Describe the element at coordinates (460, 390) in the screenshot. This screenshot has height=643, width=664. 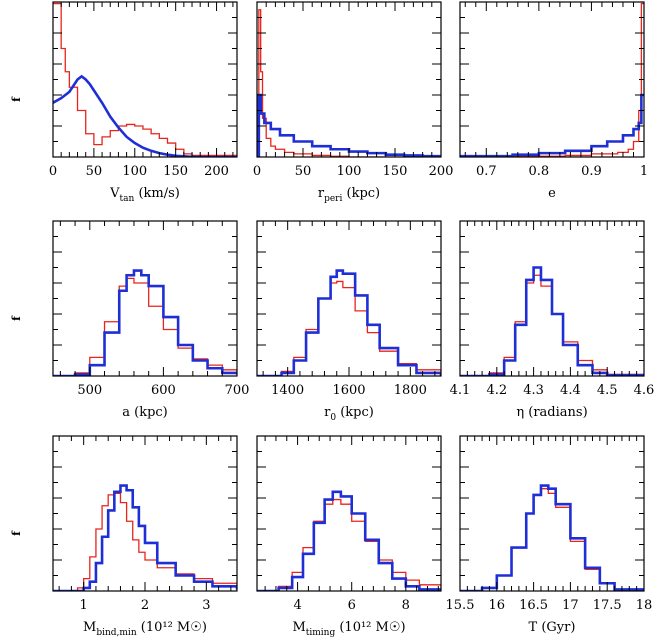
I see `x-tick-label: 4.1` at that location.